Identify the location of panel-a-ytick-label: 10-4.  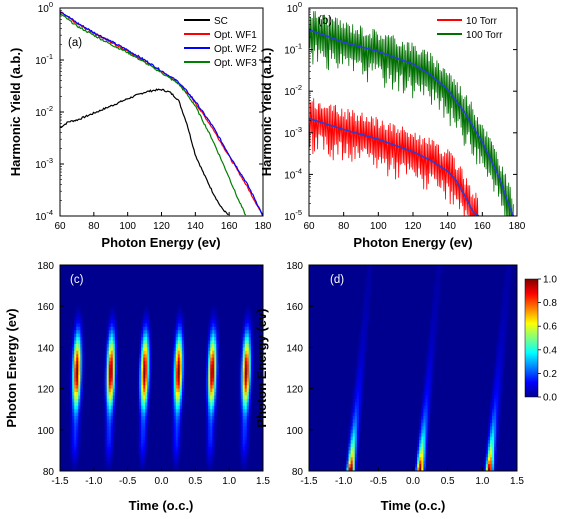
(44, 215).